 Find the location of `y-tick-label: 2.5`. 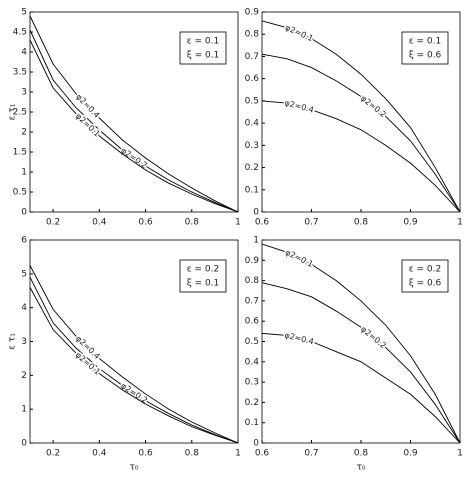

y-tick-label: 2.5 is located at coordinates (20, 113).